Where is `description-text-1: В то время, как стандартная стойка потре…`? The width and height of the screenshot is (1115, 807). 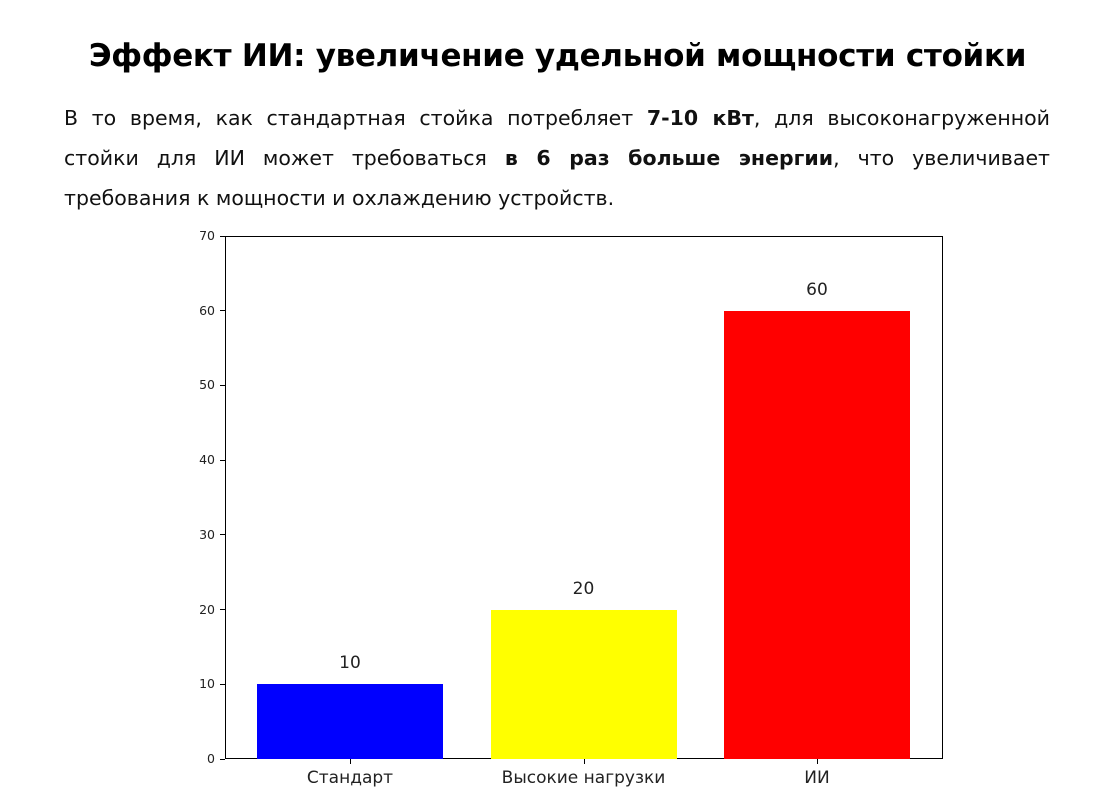
description-text-1: В то время, как стандартная стойка потре… is located at coordinates (355, 118).